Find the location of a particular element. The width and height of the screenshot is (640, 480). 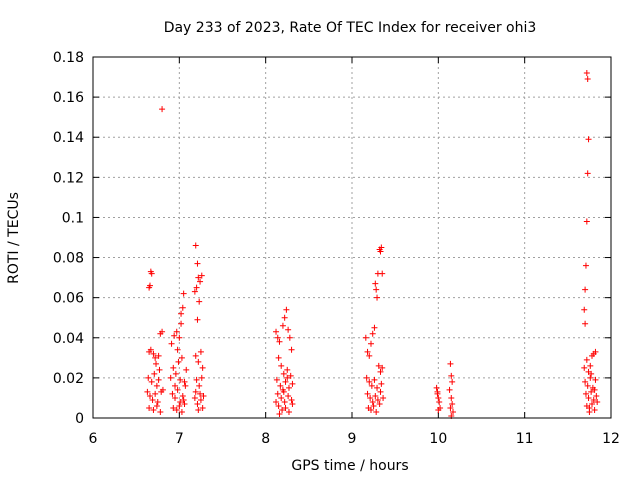

x-tick-label: 9 is located at coordinates (352, 439).